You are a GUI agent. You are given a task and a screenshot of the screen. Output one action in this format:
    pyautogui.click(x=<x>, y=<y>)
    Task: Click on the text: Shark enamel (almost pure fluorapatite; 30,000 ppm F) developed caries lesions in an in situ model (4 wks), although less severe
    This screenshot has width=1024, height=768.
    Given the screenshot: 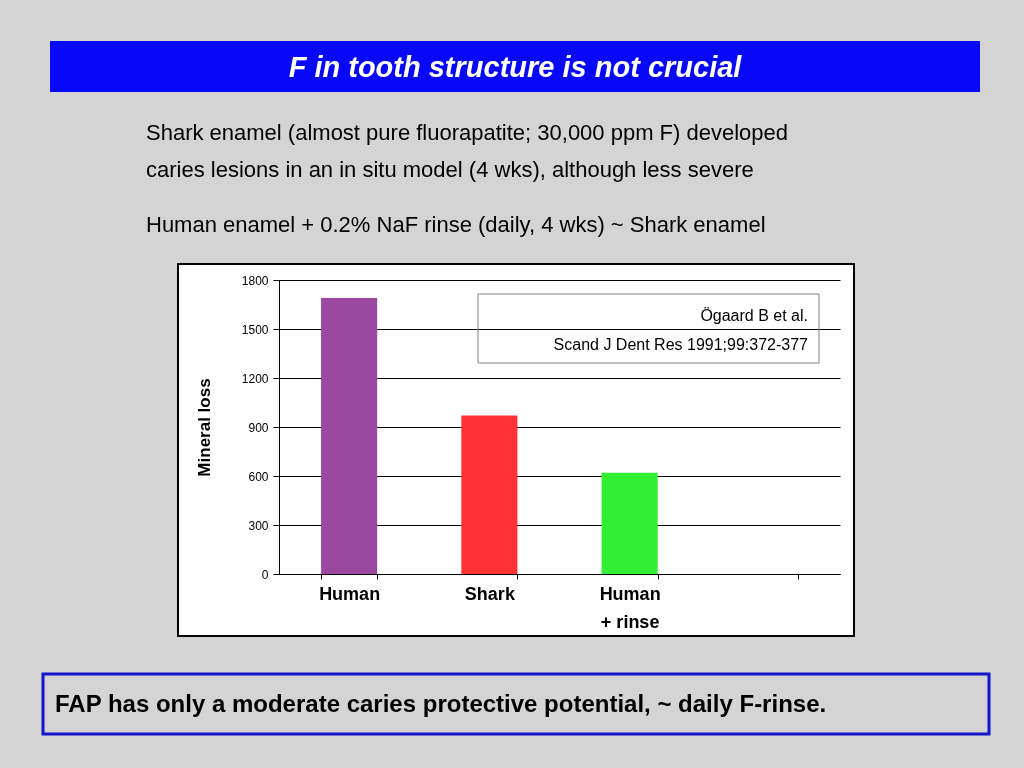 What is the action you would take?
    pyautogui.click(x=467, y=151)
    